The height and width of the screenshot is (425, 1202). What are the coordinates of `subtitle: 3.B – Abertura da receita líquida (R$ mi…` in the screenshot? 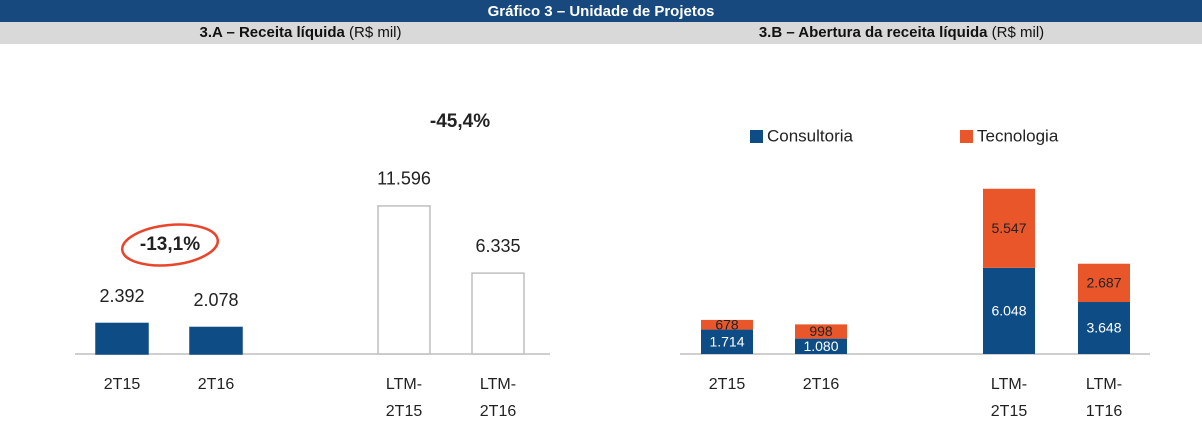 It's located at (901, 33).